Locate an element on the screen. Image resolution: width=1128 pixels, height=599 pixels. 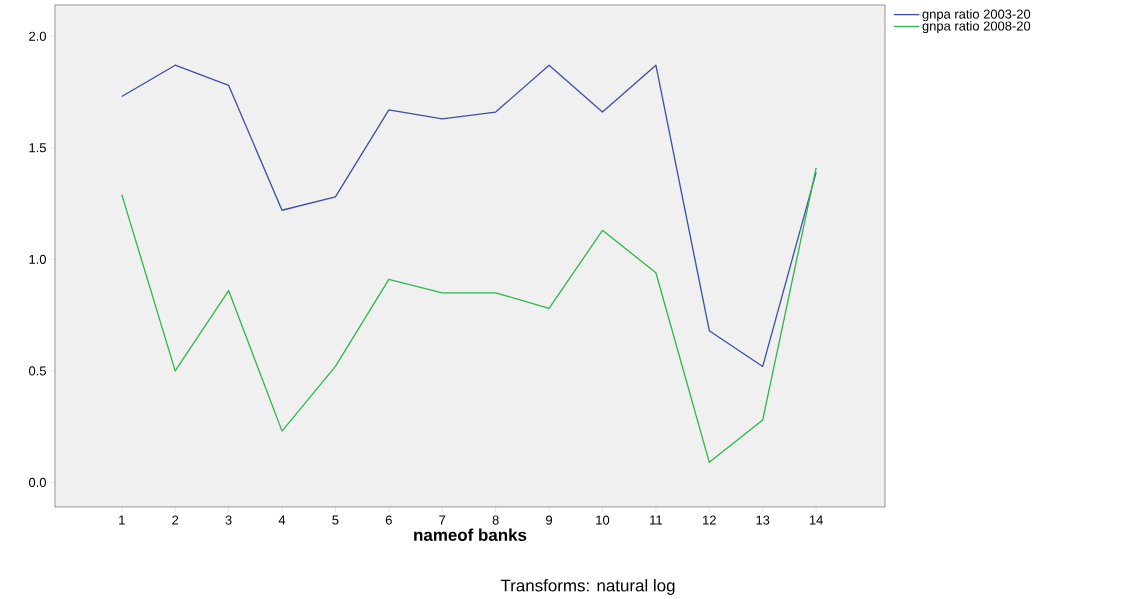
x-tick-label: 11 is located at coordinates (656, 520).